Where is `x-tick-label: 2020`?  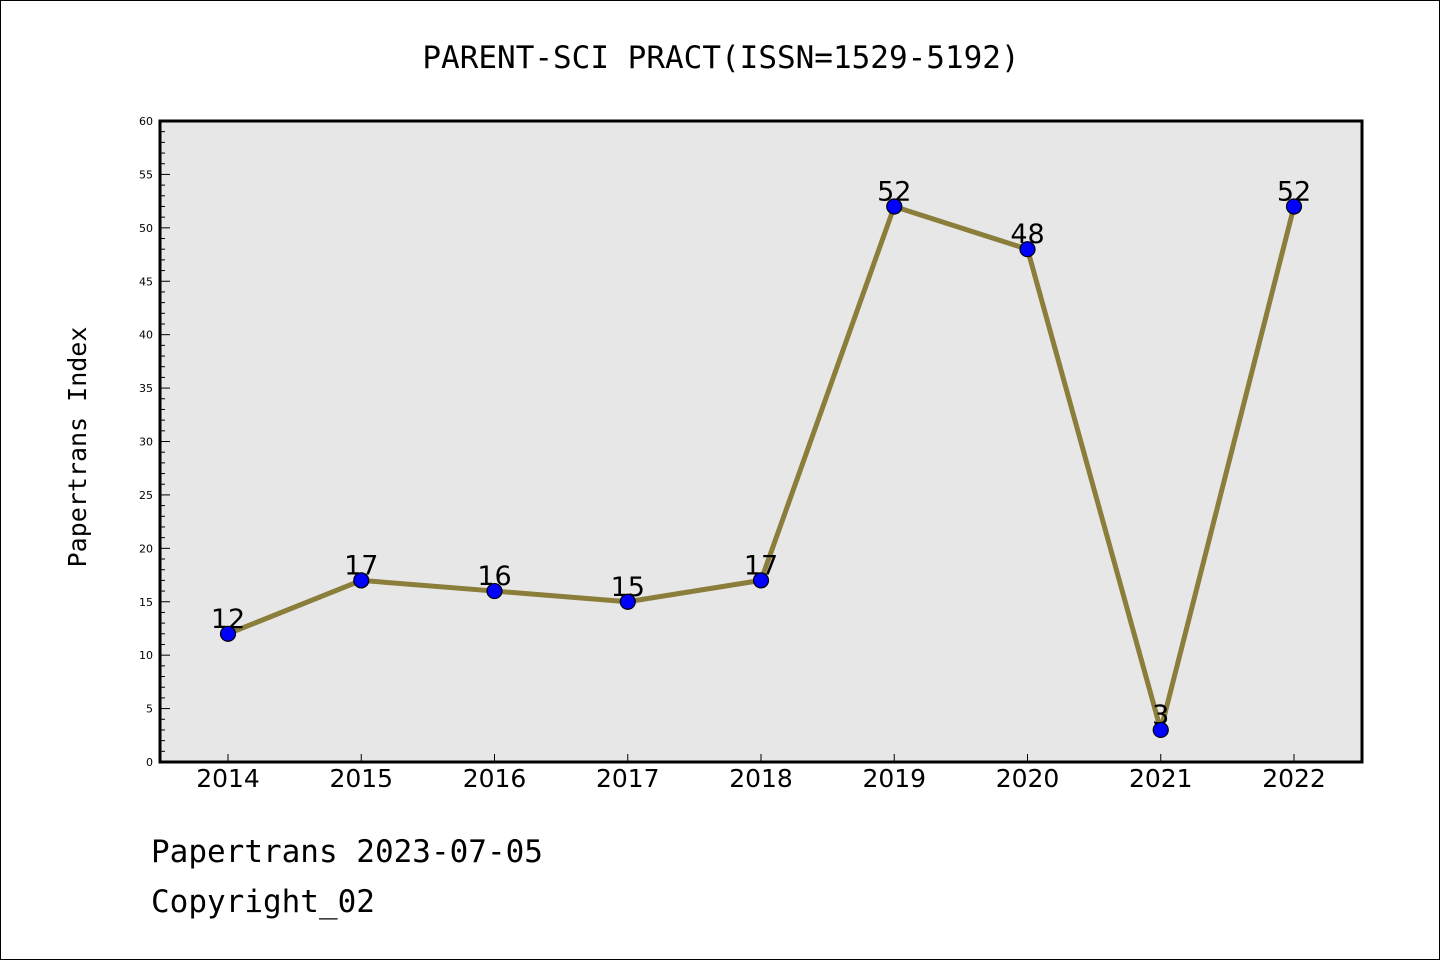
x-tick-label: 2020 is located at coordinates (1028, 778).